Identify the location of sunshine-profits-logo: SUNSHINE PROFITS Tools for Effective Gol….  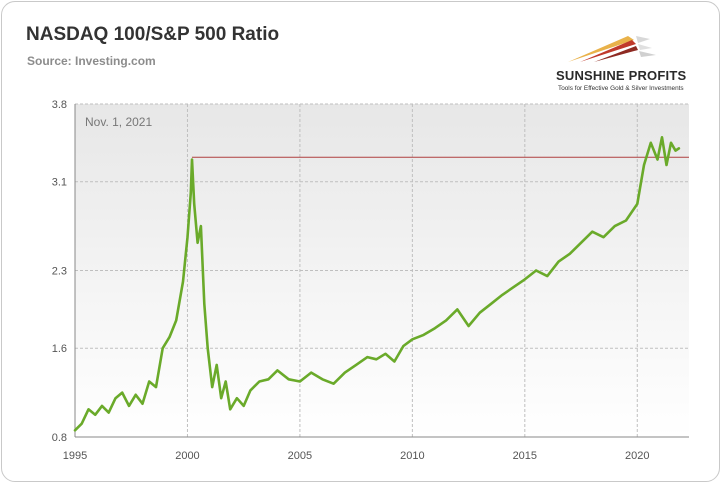
(630, 64).